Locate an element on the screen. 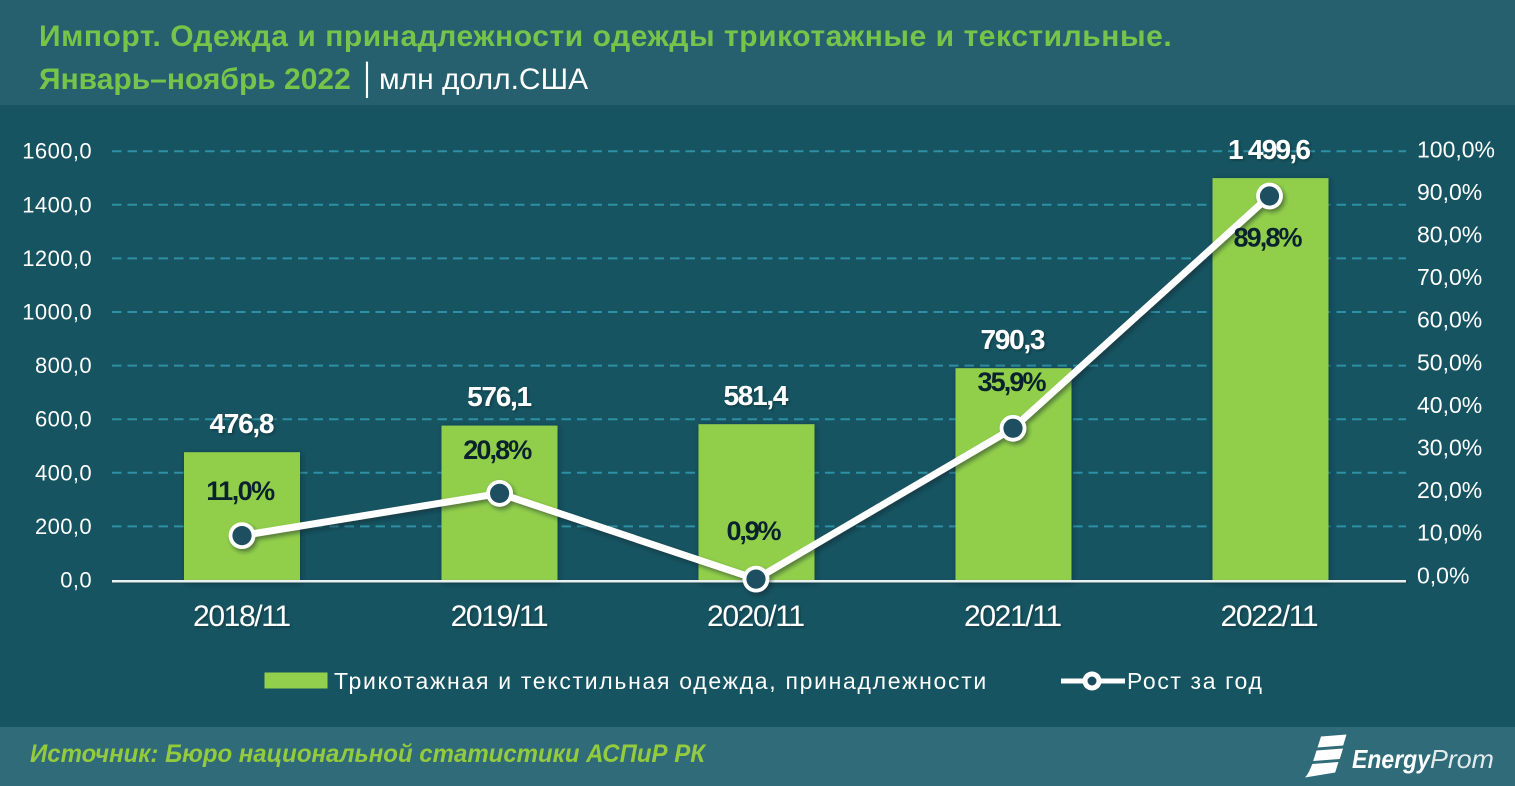 This screenshot has height=786, width=1515. svg-text: 1600,0 is located at coordinates (57, 151).